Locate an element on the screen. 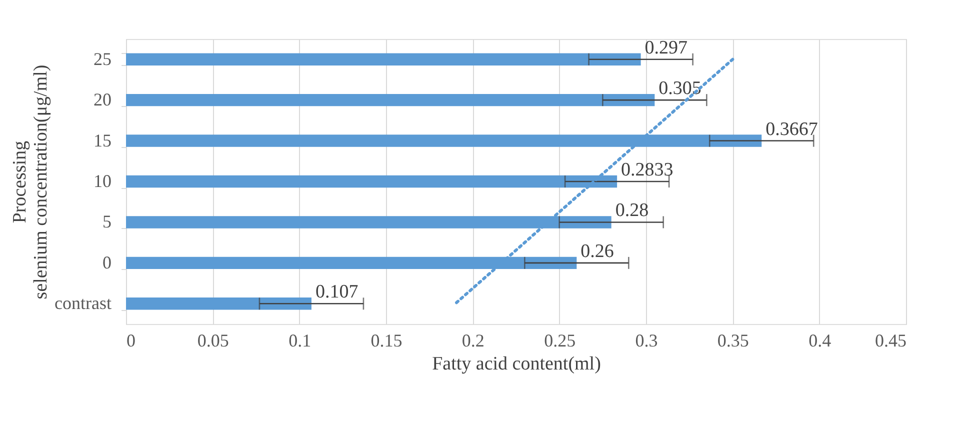 This screenshot has height=439, width=955. x-axis-title: Fatty acid content(ml) is located at coordinates (516, 364).